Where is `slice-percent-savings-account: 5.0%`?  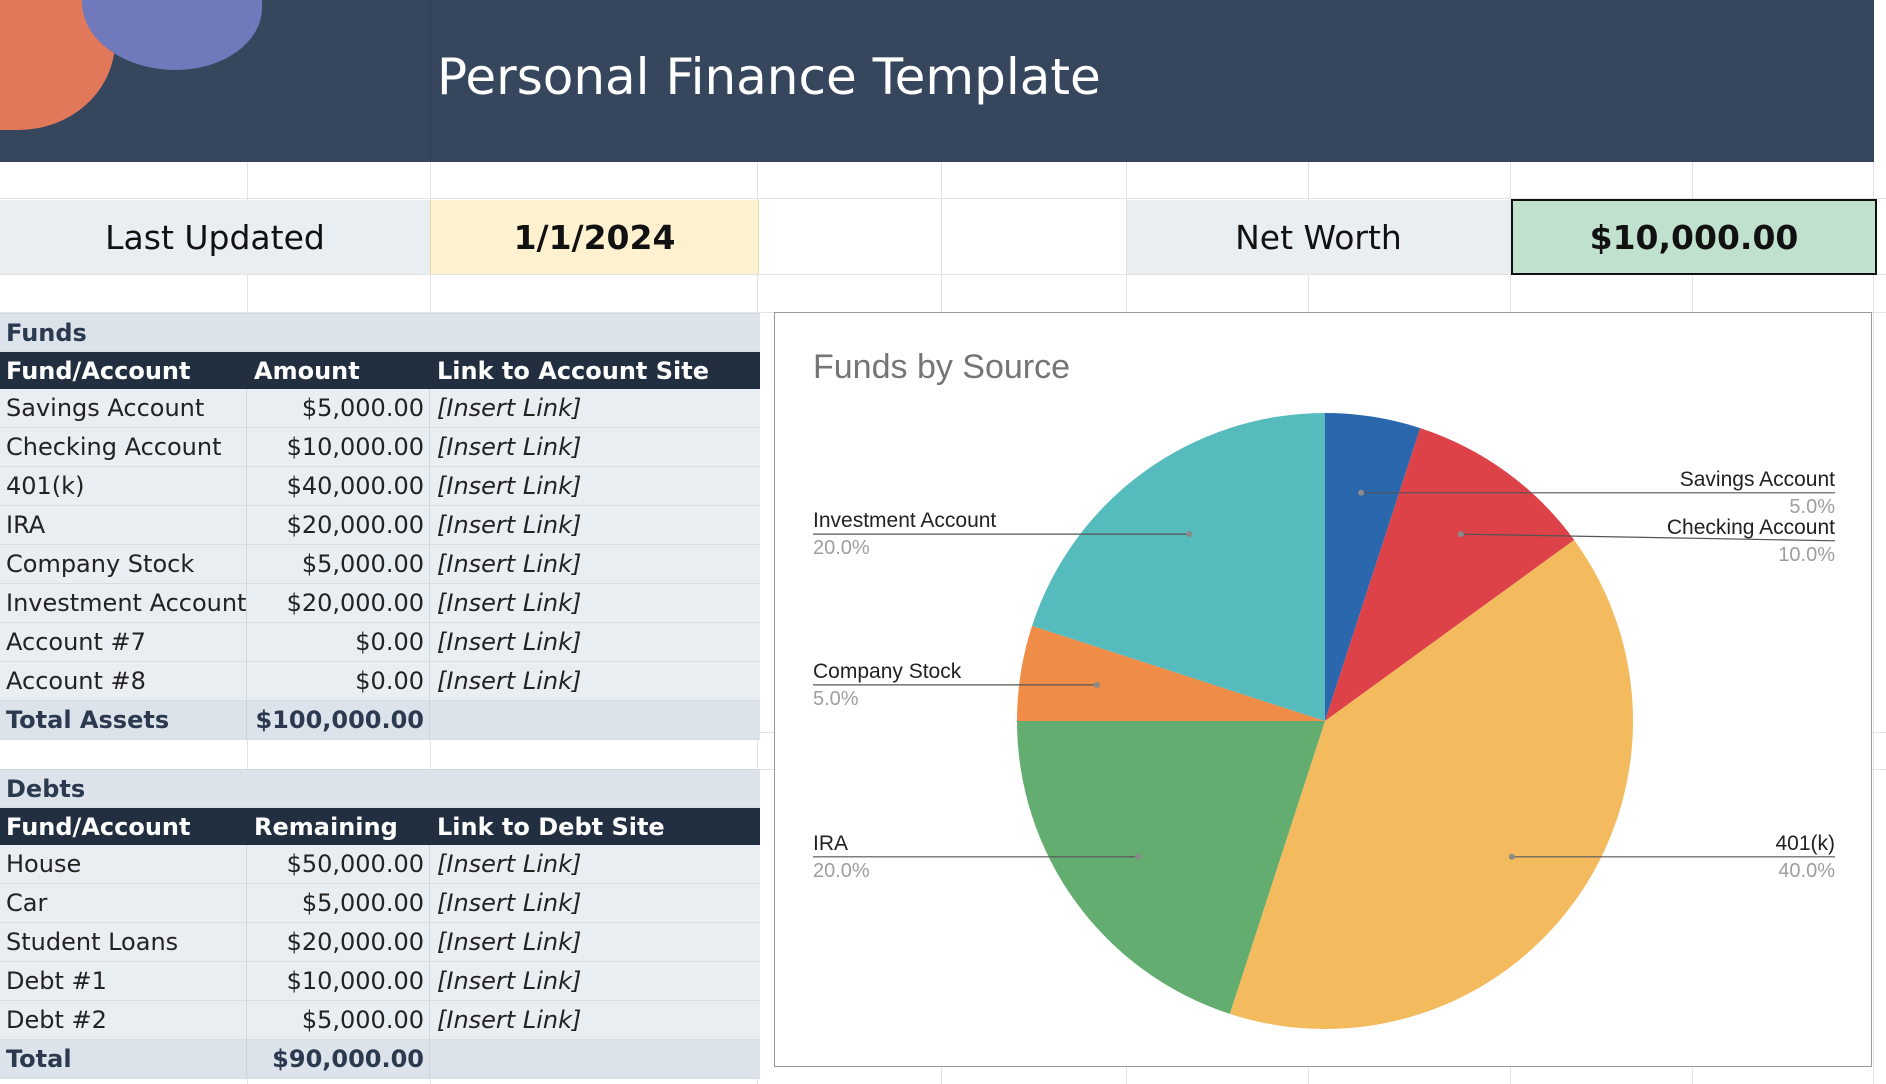 slice-percent-savings-account: 5.0% is located at coordinates (1812, 507).